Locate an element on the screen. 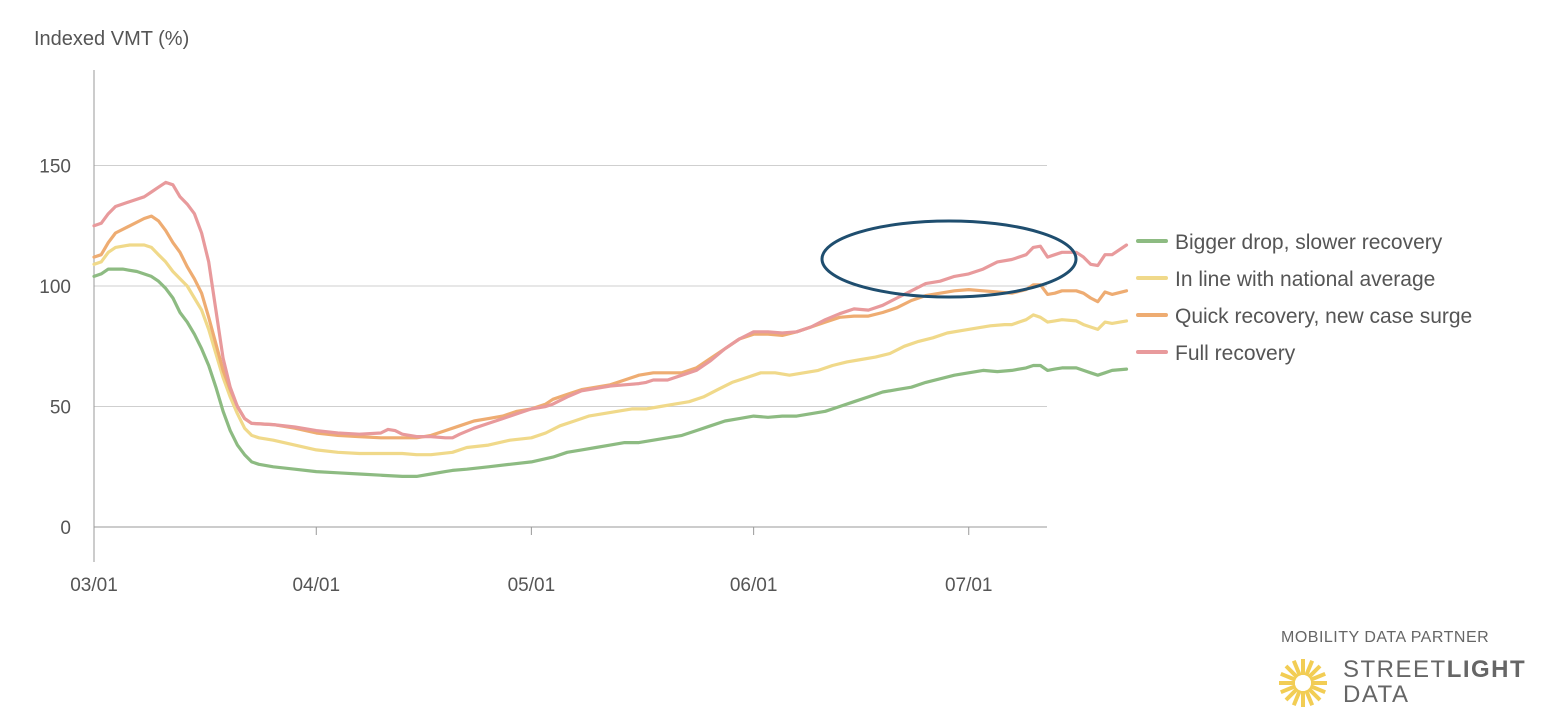  y-tick-150: 150 is located at coordinates (55, 167).